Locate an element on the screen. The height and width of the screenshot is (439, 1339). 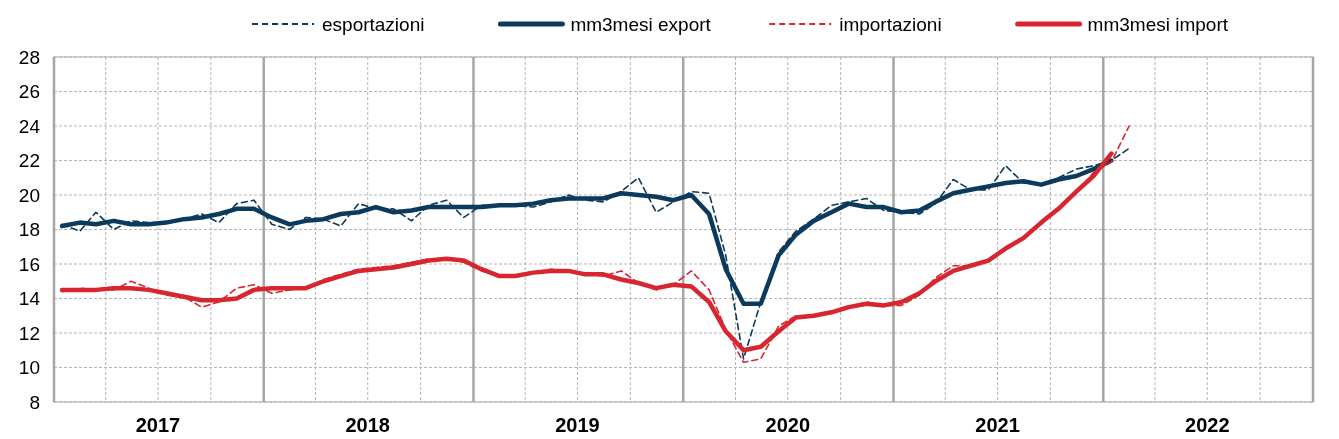
y-tick-label: 28 is located at coordinates (29, 57).